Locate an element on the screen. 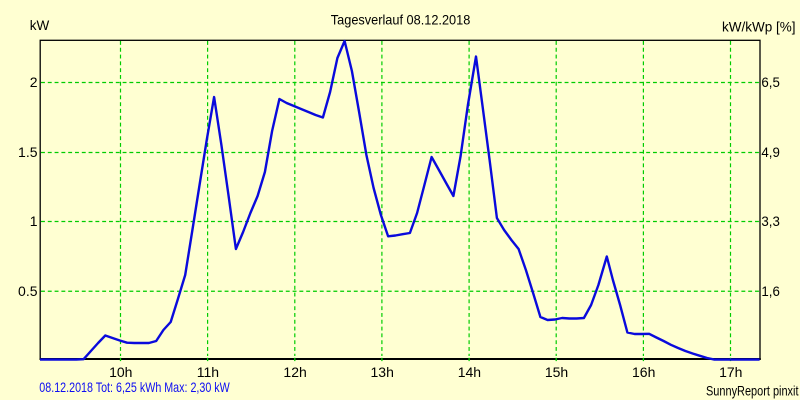 This screenshot has width=800, height=400. svg-text: 4,9 is located at coordinates (770, 152).